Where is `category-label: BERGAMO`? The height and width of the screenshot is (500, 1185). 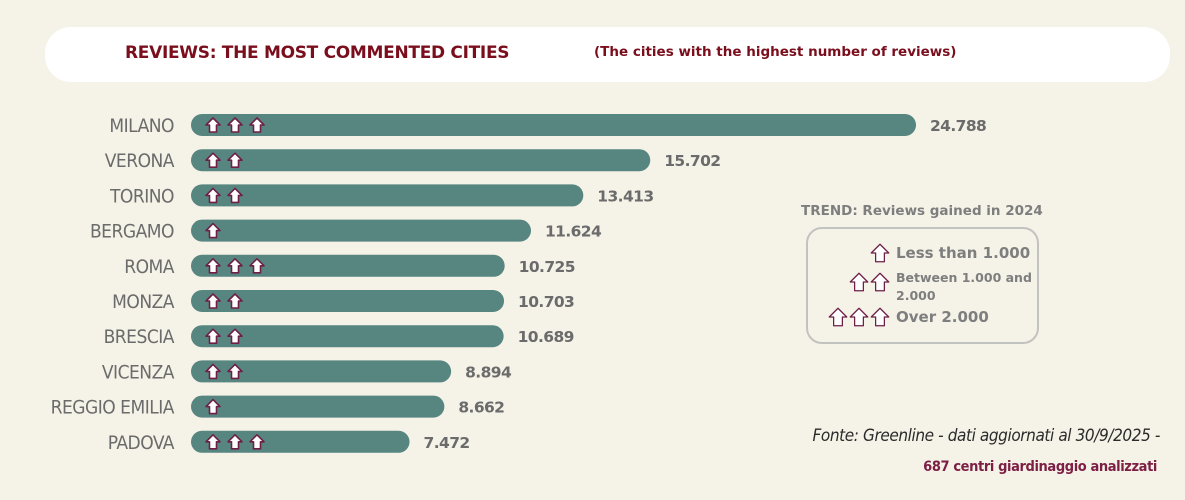 category-label: BERGAMO is located at coordinates (132, 232).